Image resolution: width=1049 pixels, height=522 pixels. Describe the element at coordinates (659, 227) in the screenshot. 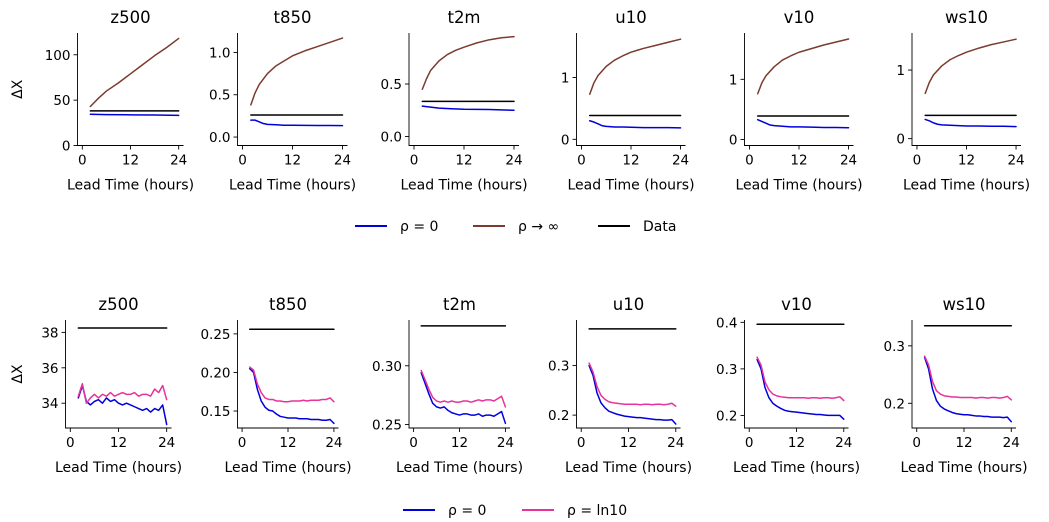

I see `legend-label-data: Data` at that location.